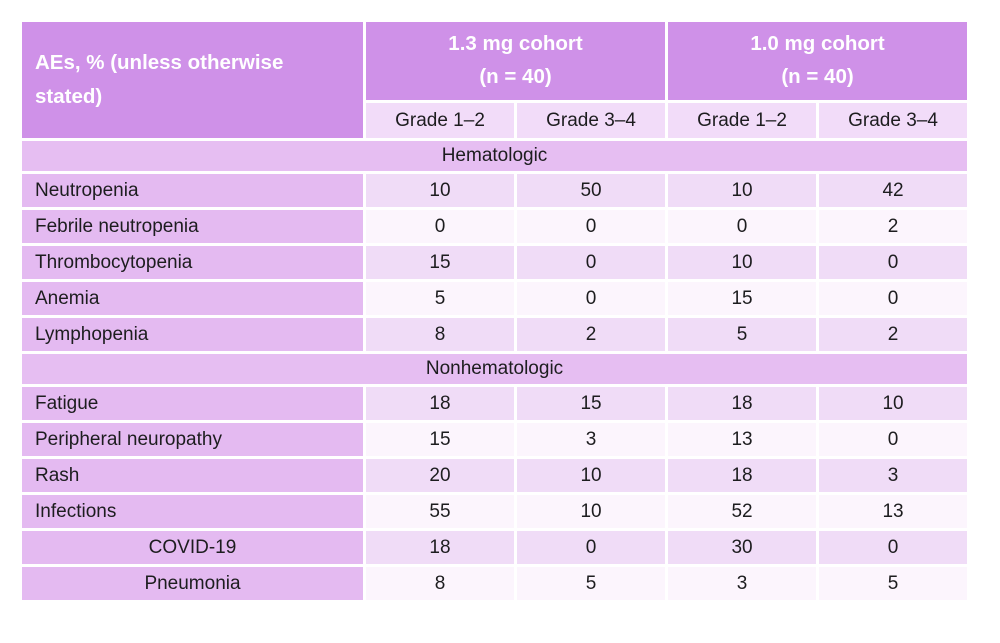 Image resolution: width=1000 pixels, height=643 pixels. What do you see at coordinates (192, 190) in the screenshot?
I see `row-label: Neutropenia` at bounding box center [192, 190].